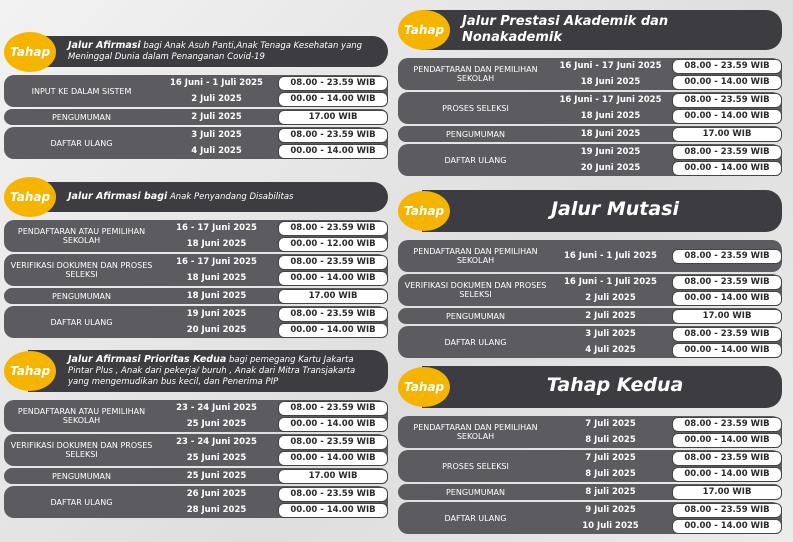  I want to click on title-bold: Jalur Afirmasi Prioritas Kedua, so click(147, 359).